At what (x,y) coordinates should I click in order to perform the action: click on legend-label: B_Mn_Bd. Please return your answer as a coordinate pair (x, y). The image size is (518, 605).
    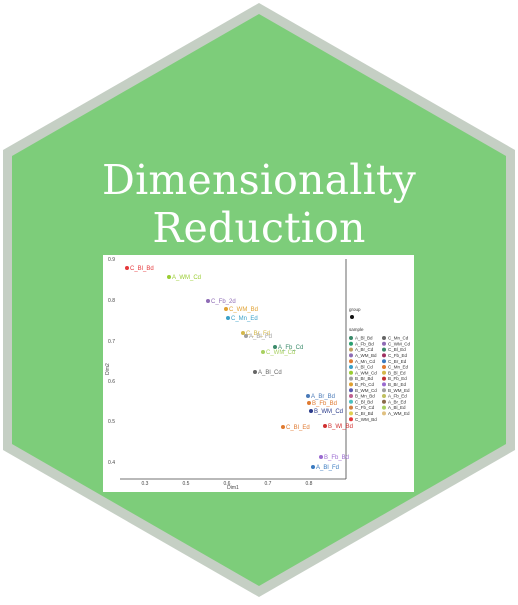
    Looking at the image, I should click on (365, 396).